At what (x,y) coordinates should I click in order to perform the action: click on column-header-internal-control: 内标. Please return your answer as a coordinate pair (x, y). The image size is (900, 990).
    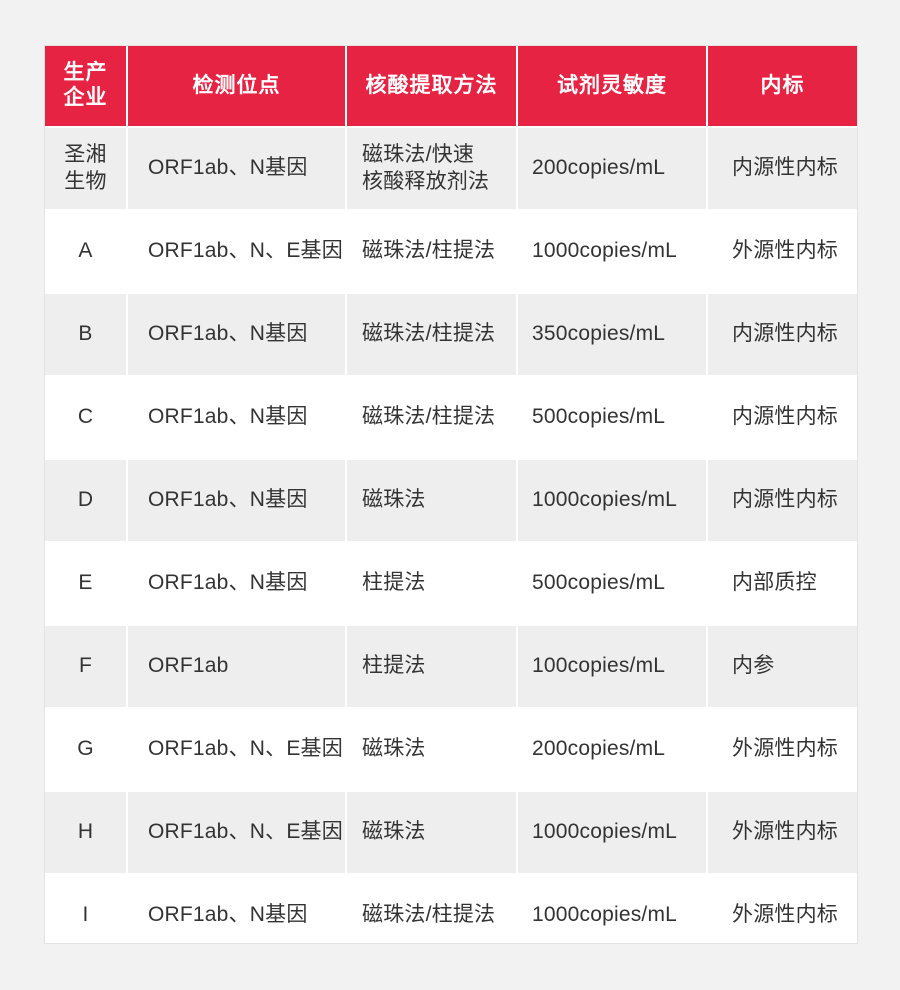
    Looking at the image, I should click on (782, 87).